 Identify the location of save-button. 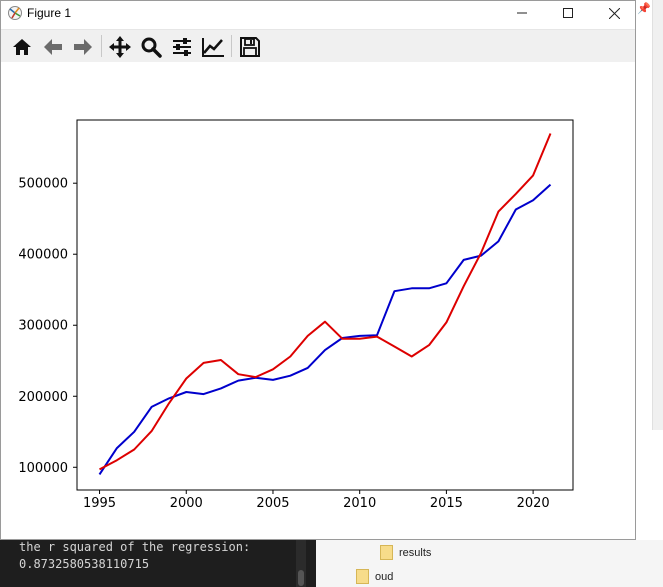
(250, 47).